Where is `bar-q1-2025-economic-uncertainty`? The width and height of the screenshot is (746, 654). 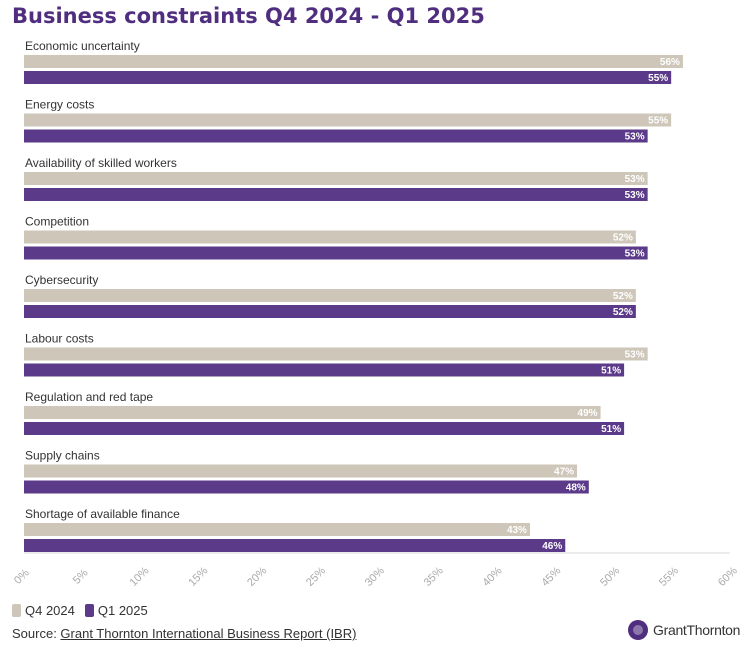
bar-q1-2025-economic-uncertainty is located at coordinates (348, 77).